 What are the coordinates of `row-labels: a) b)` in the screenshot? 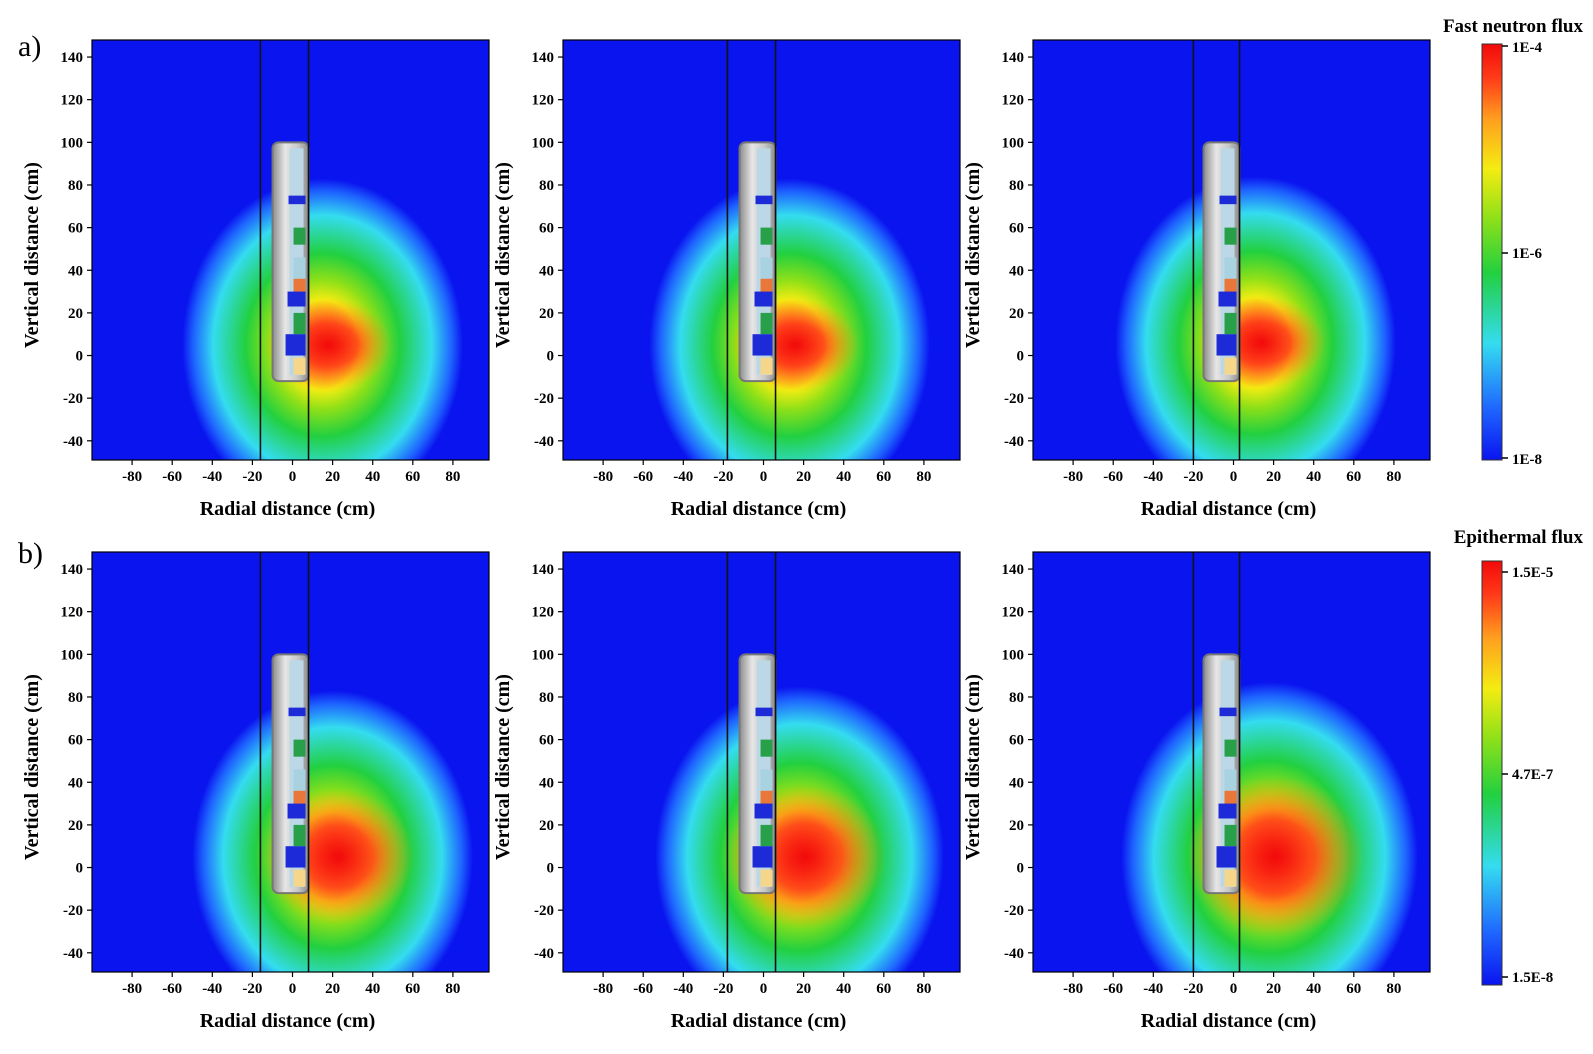 It's located at (30, 300).